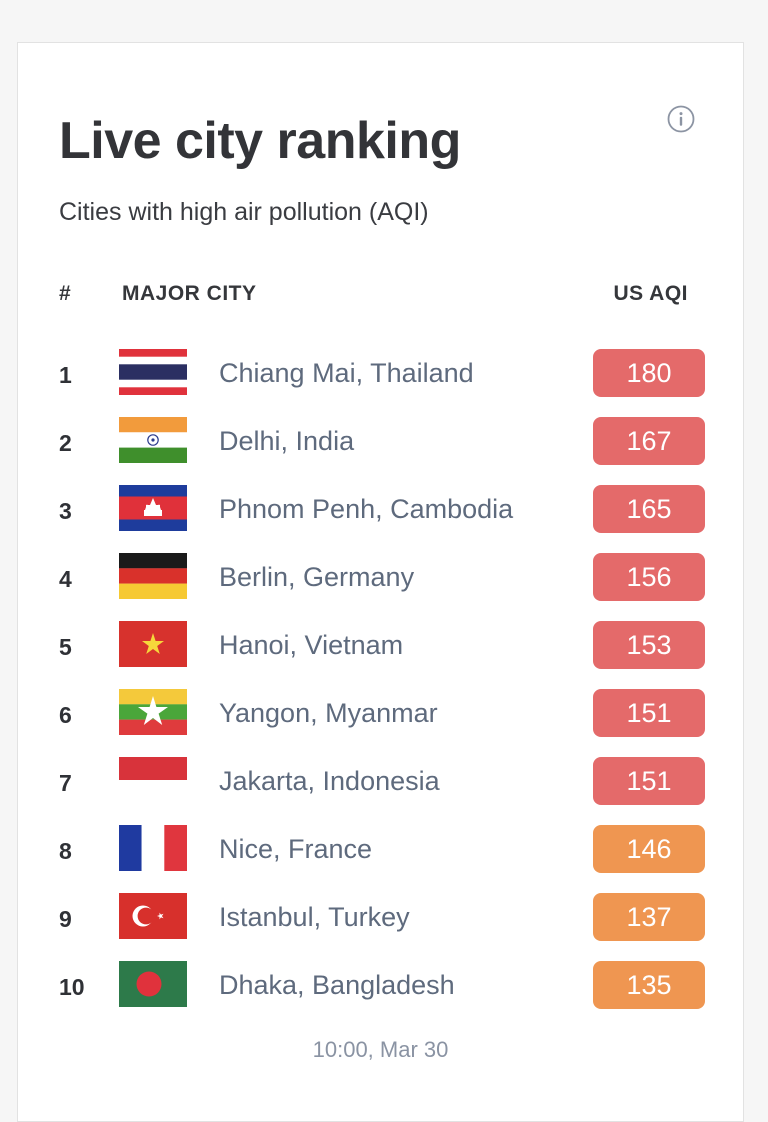  What do you see at coordinates (65, 579) in the screenshot?
I see `rank-number: 4` at bounding box center [65, 579].